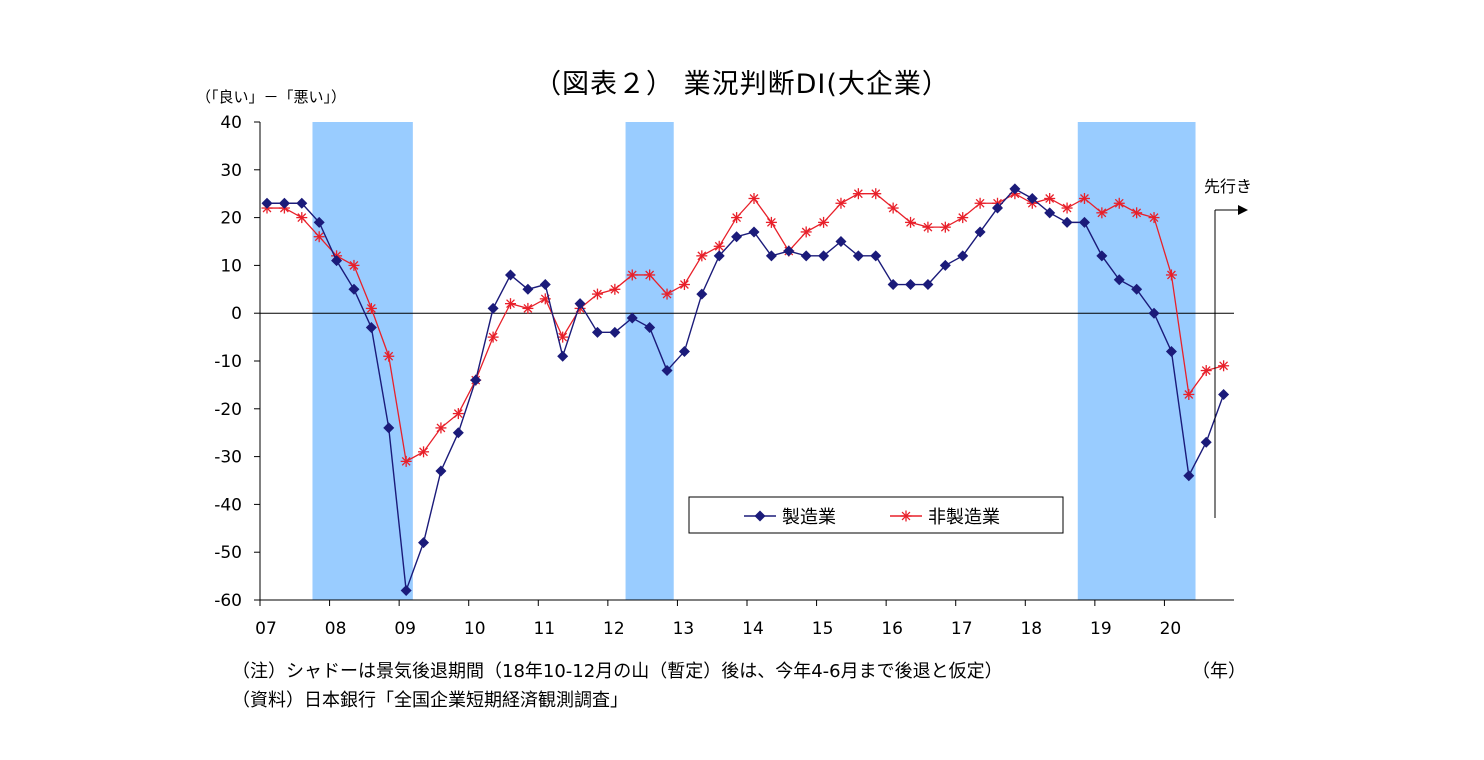 Image resolution: width=1484 pixels, height=760 pixels. Describe the element at coordinates (823, 629) in the screenshot. I see `x-tick-label: 15` at that location.